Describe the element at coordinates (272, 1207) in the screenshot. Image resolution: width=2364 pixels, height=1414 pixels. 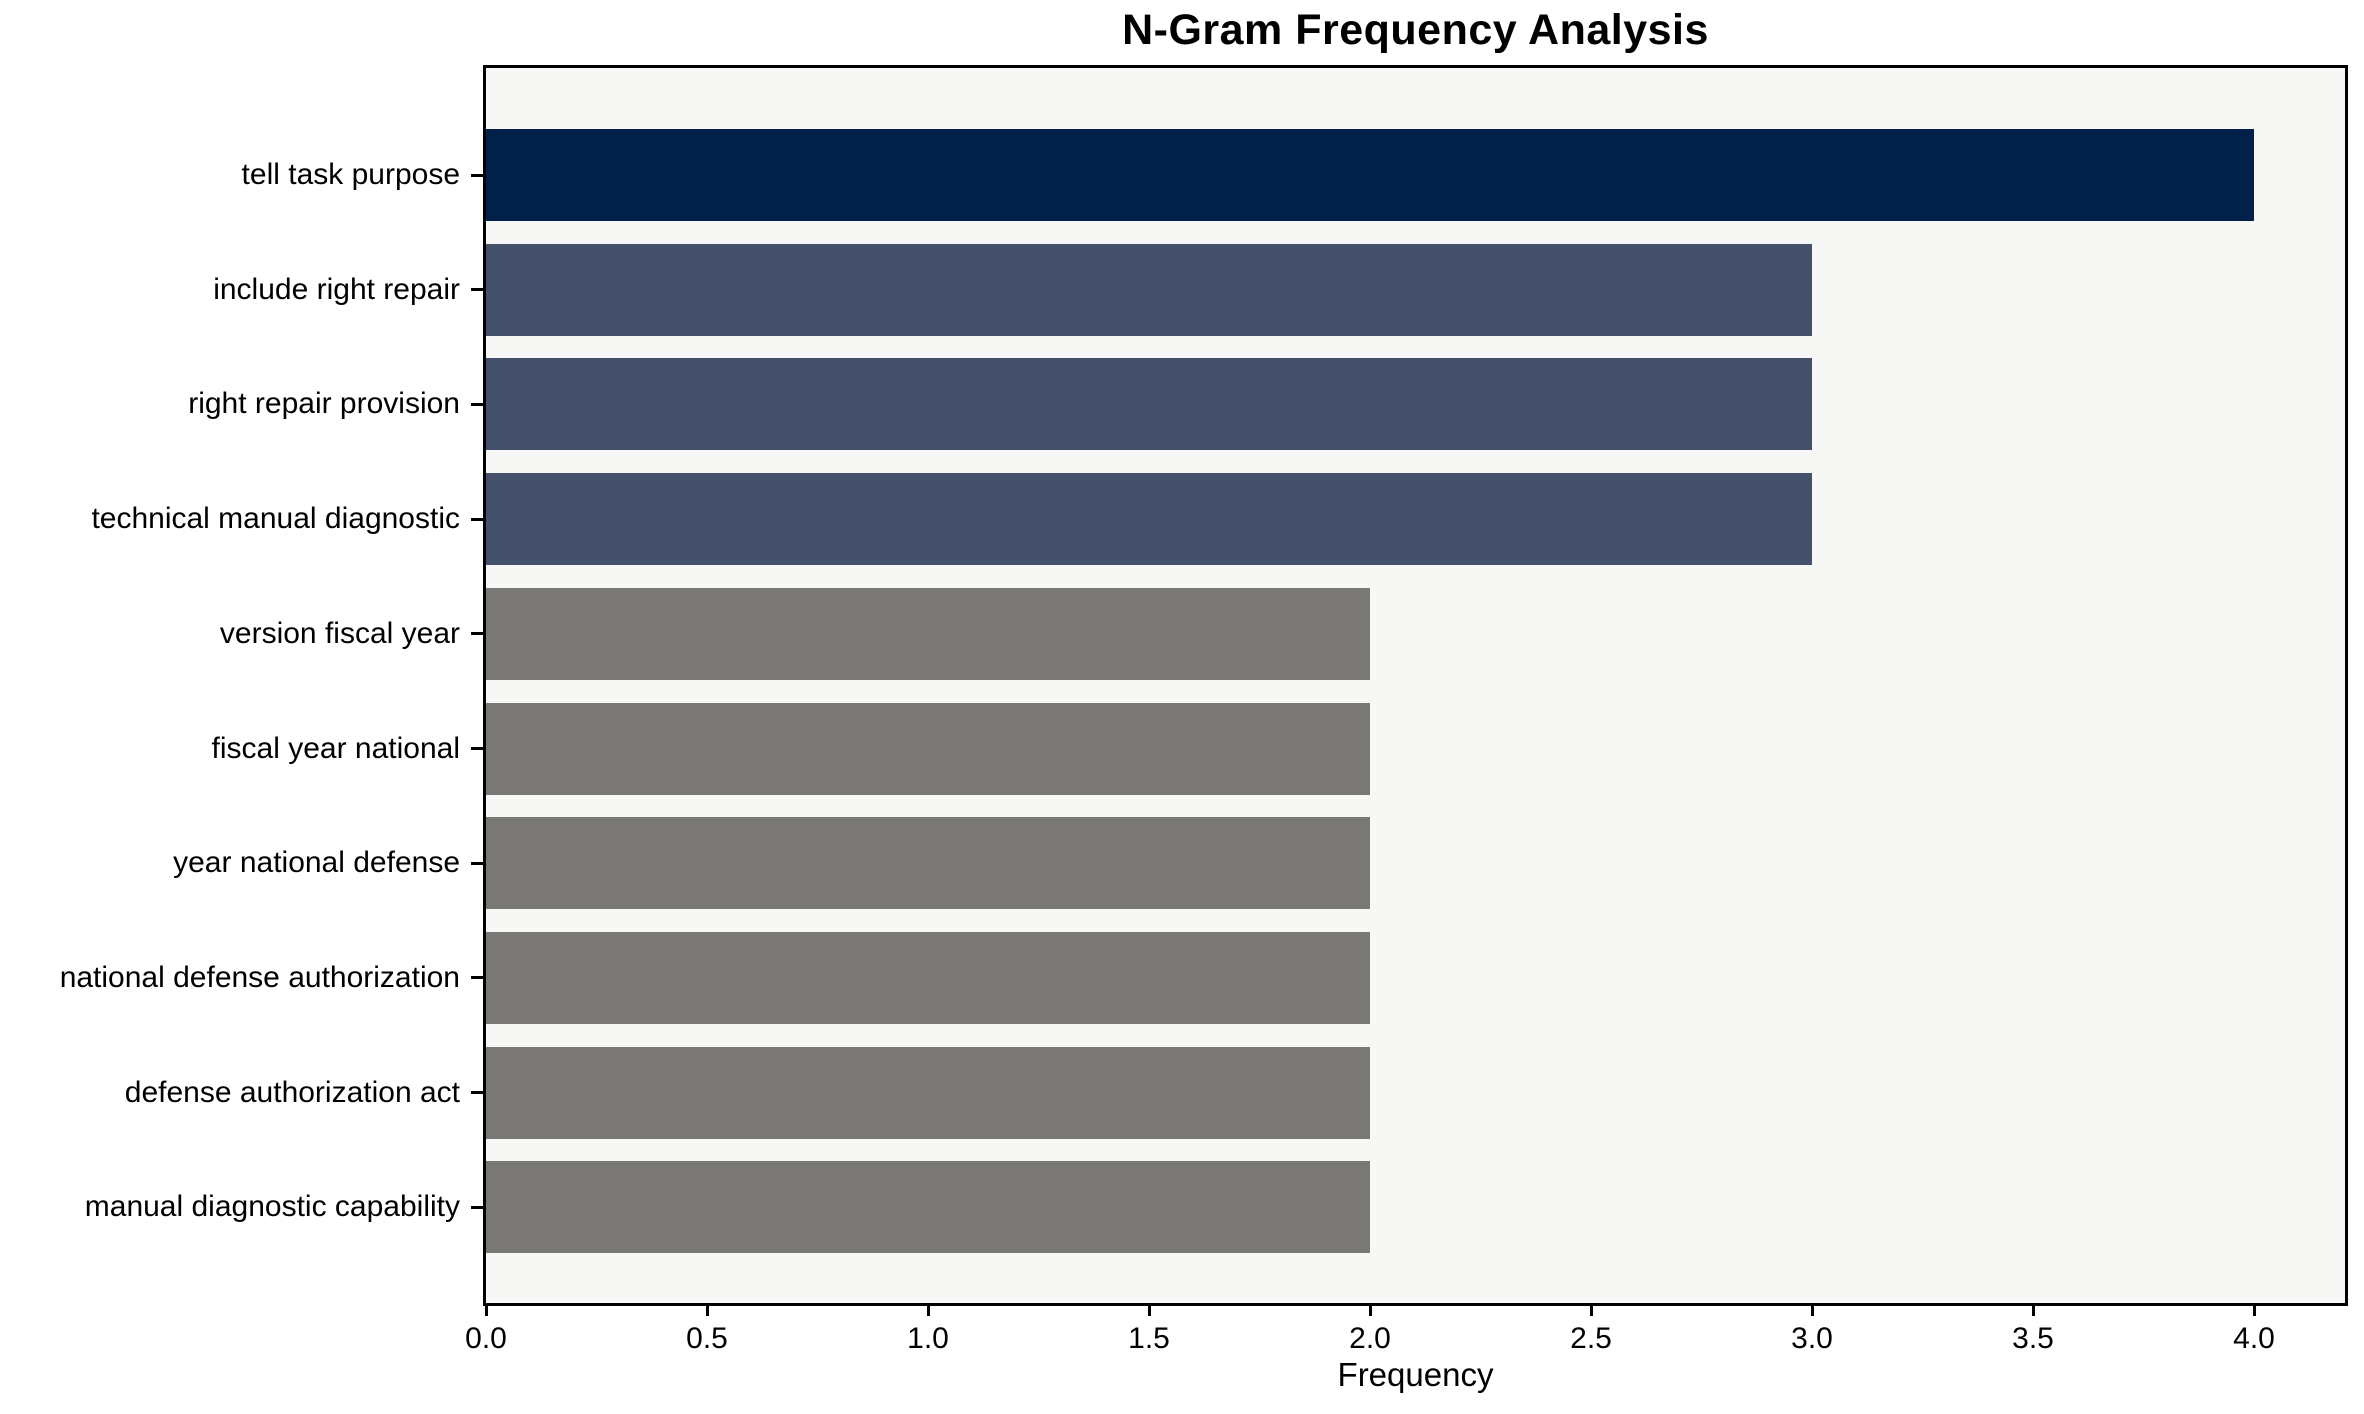
I see `y-tick-label: manual diagnostic capability` at that location.